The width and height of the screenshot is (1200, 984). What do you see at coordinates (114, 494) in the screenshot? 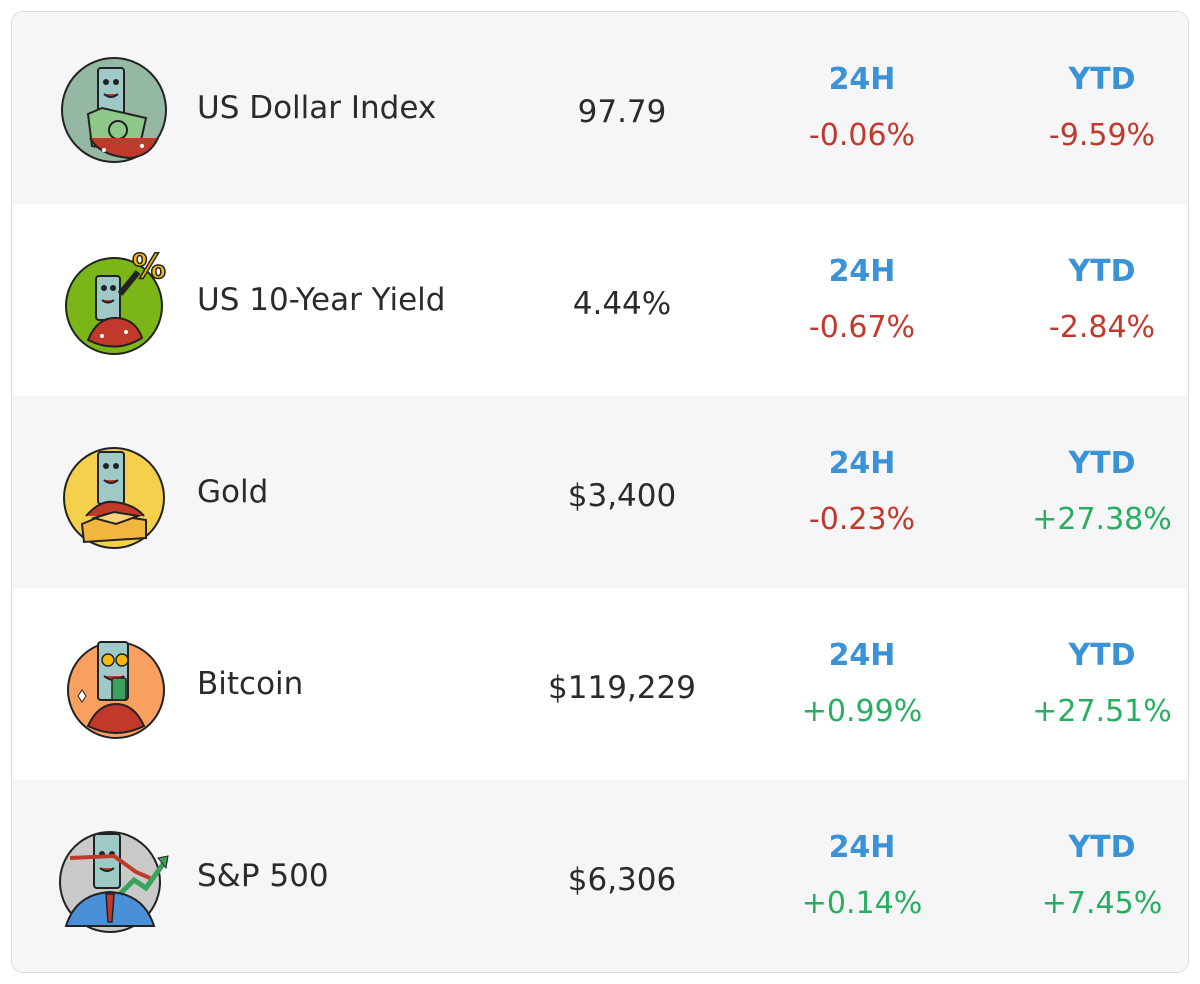
I see `gold-bars-character-icon` at bounding box center [114, 494].